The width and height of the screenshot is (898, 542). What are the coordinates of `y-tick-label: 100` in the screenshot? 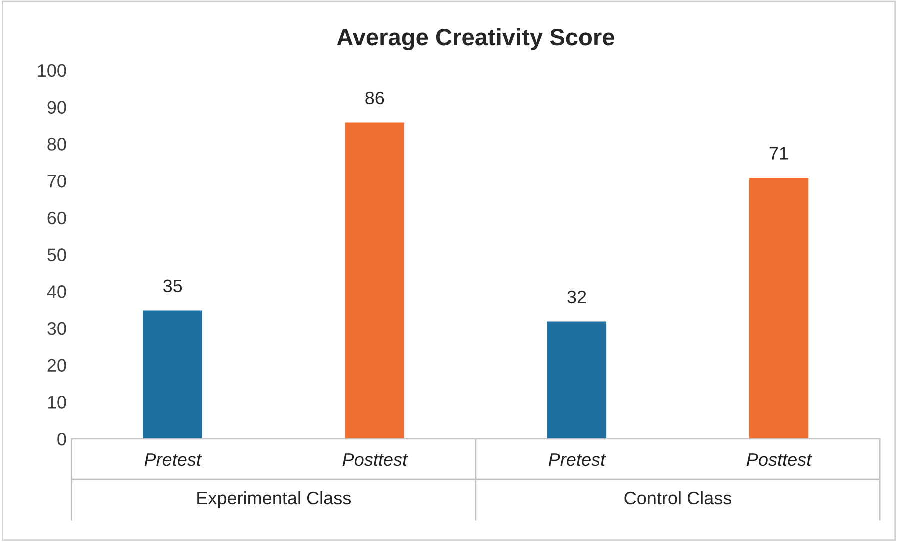 It's located at (52, 71).